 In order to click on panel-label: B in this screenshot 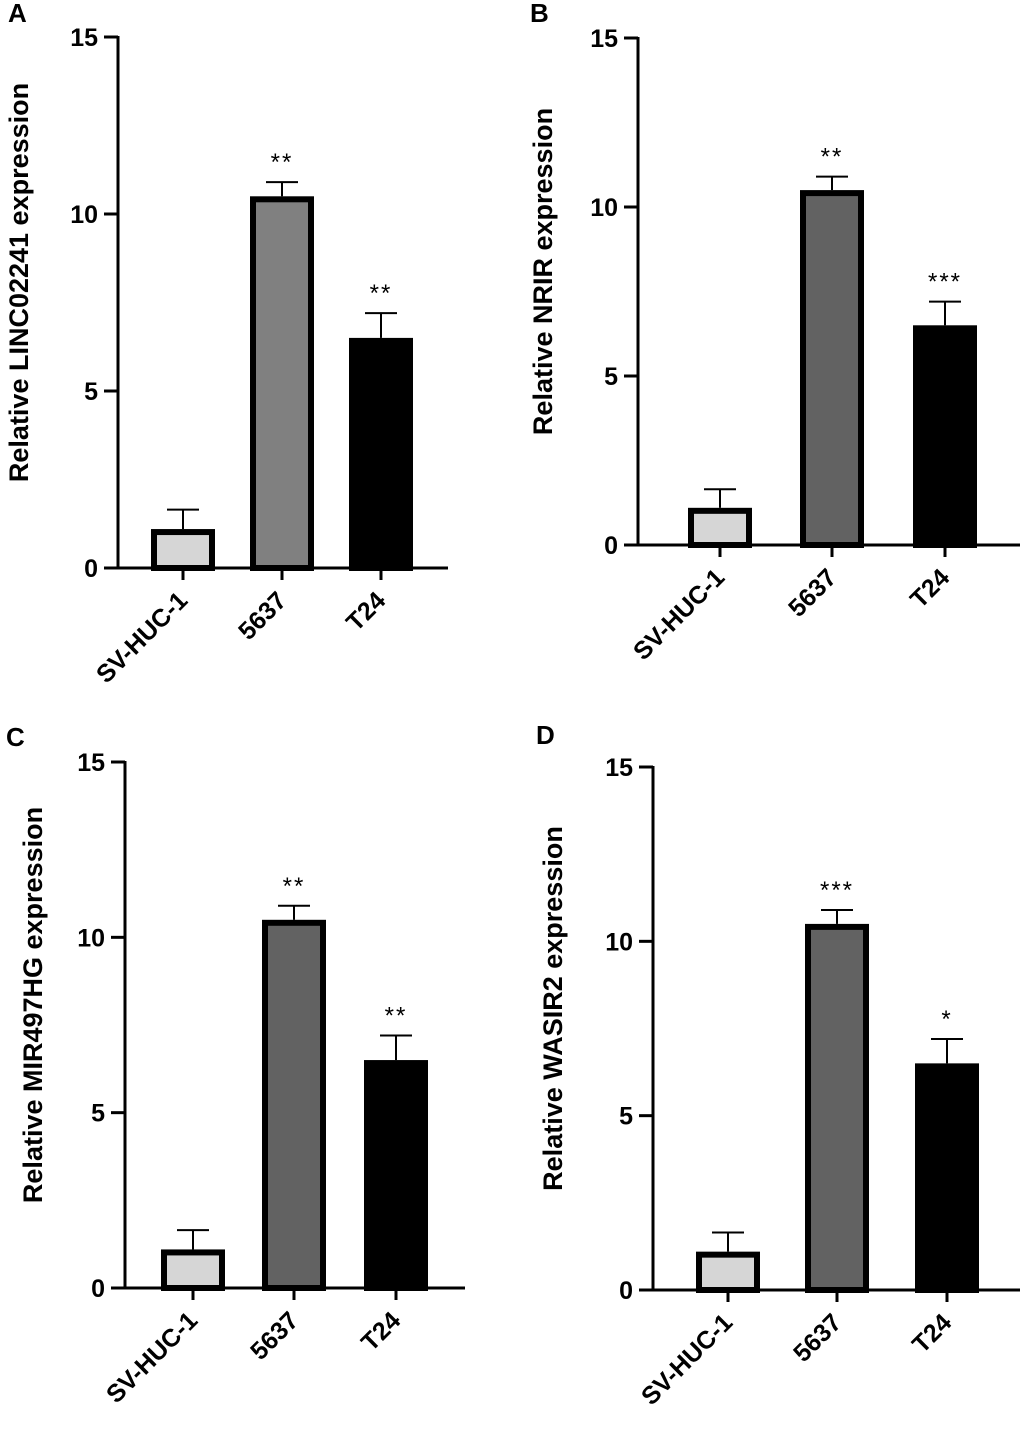, I will do `click(539, 14)`.